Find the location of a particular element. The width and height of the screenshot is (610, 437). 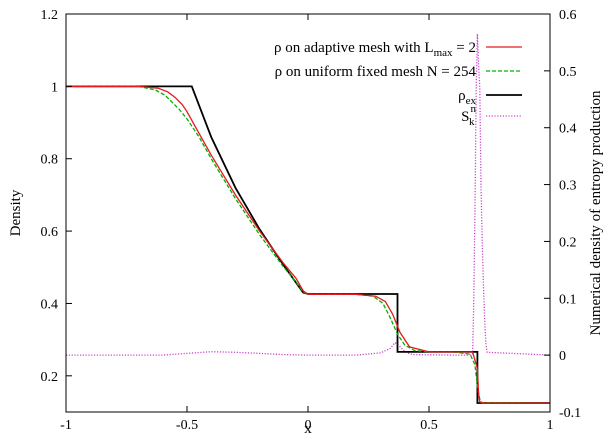

y2-tick-label: -0.1 is located at coordinates (570, 413).